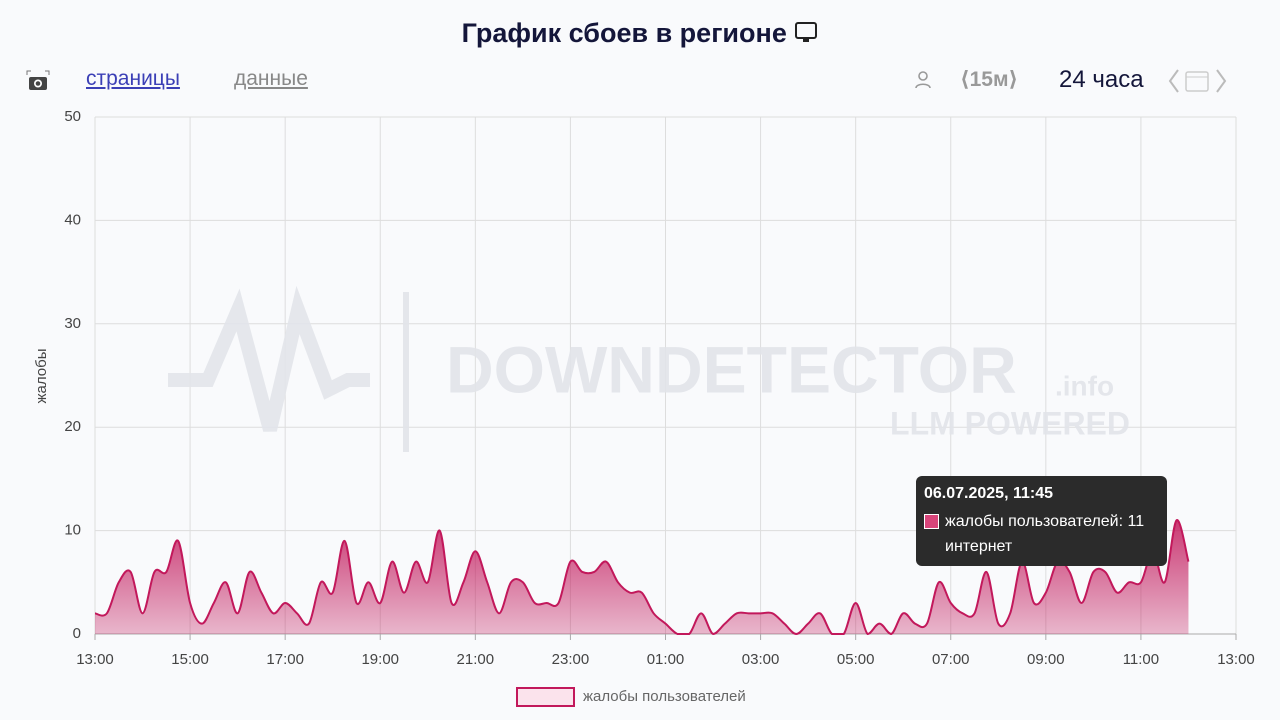 This screenshot has height=720, width=1280. I want to click on title-wrap: График сбоев в регионе, so click(640, 33).